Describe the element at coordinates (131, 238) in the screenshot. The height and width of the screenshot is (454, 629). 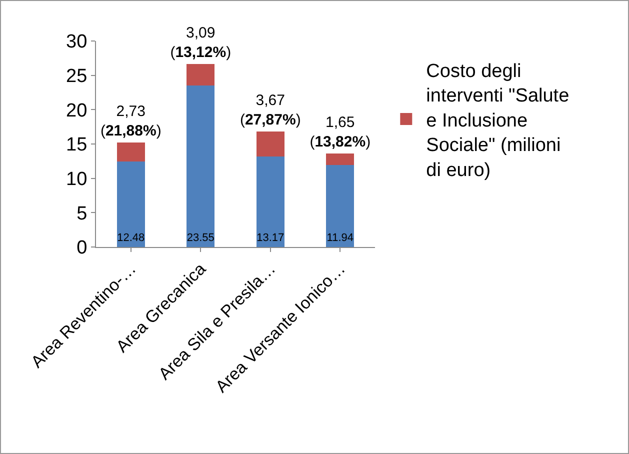
I see `data-label: 12.48` at that location.